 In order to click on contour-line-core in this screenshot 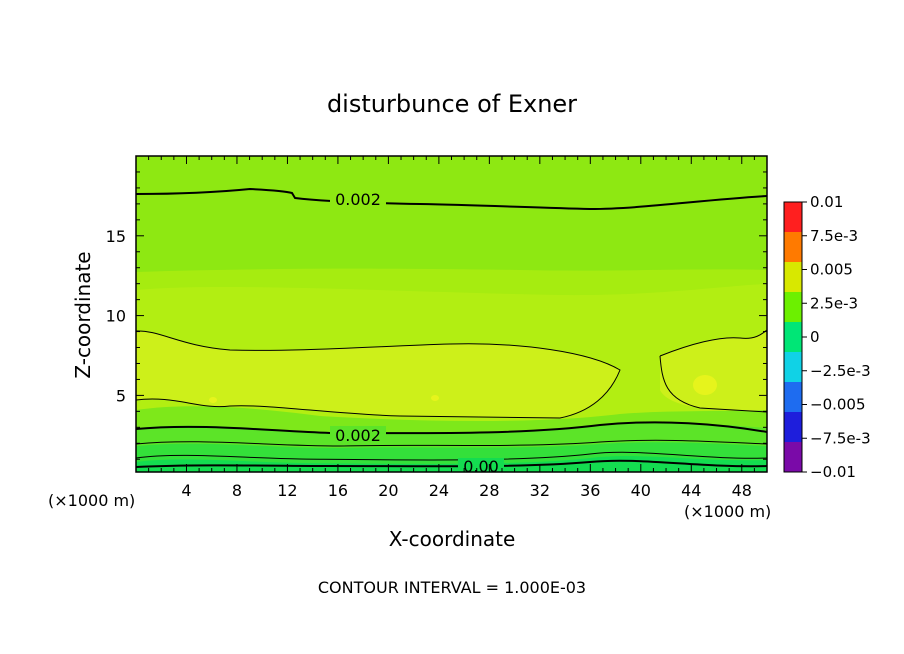, I will do `click(378, 374)`.